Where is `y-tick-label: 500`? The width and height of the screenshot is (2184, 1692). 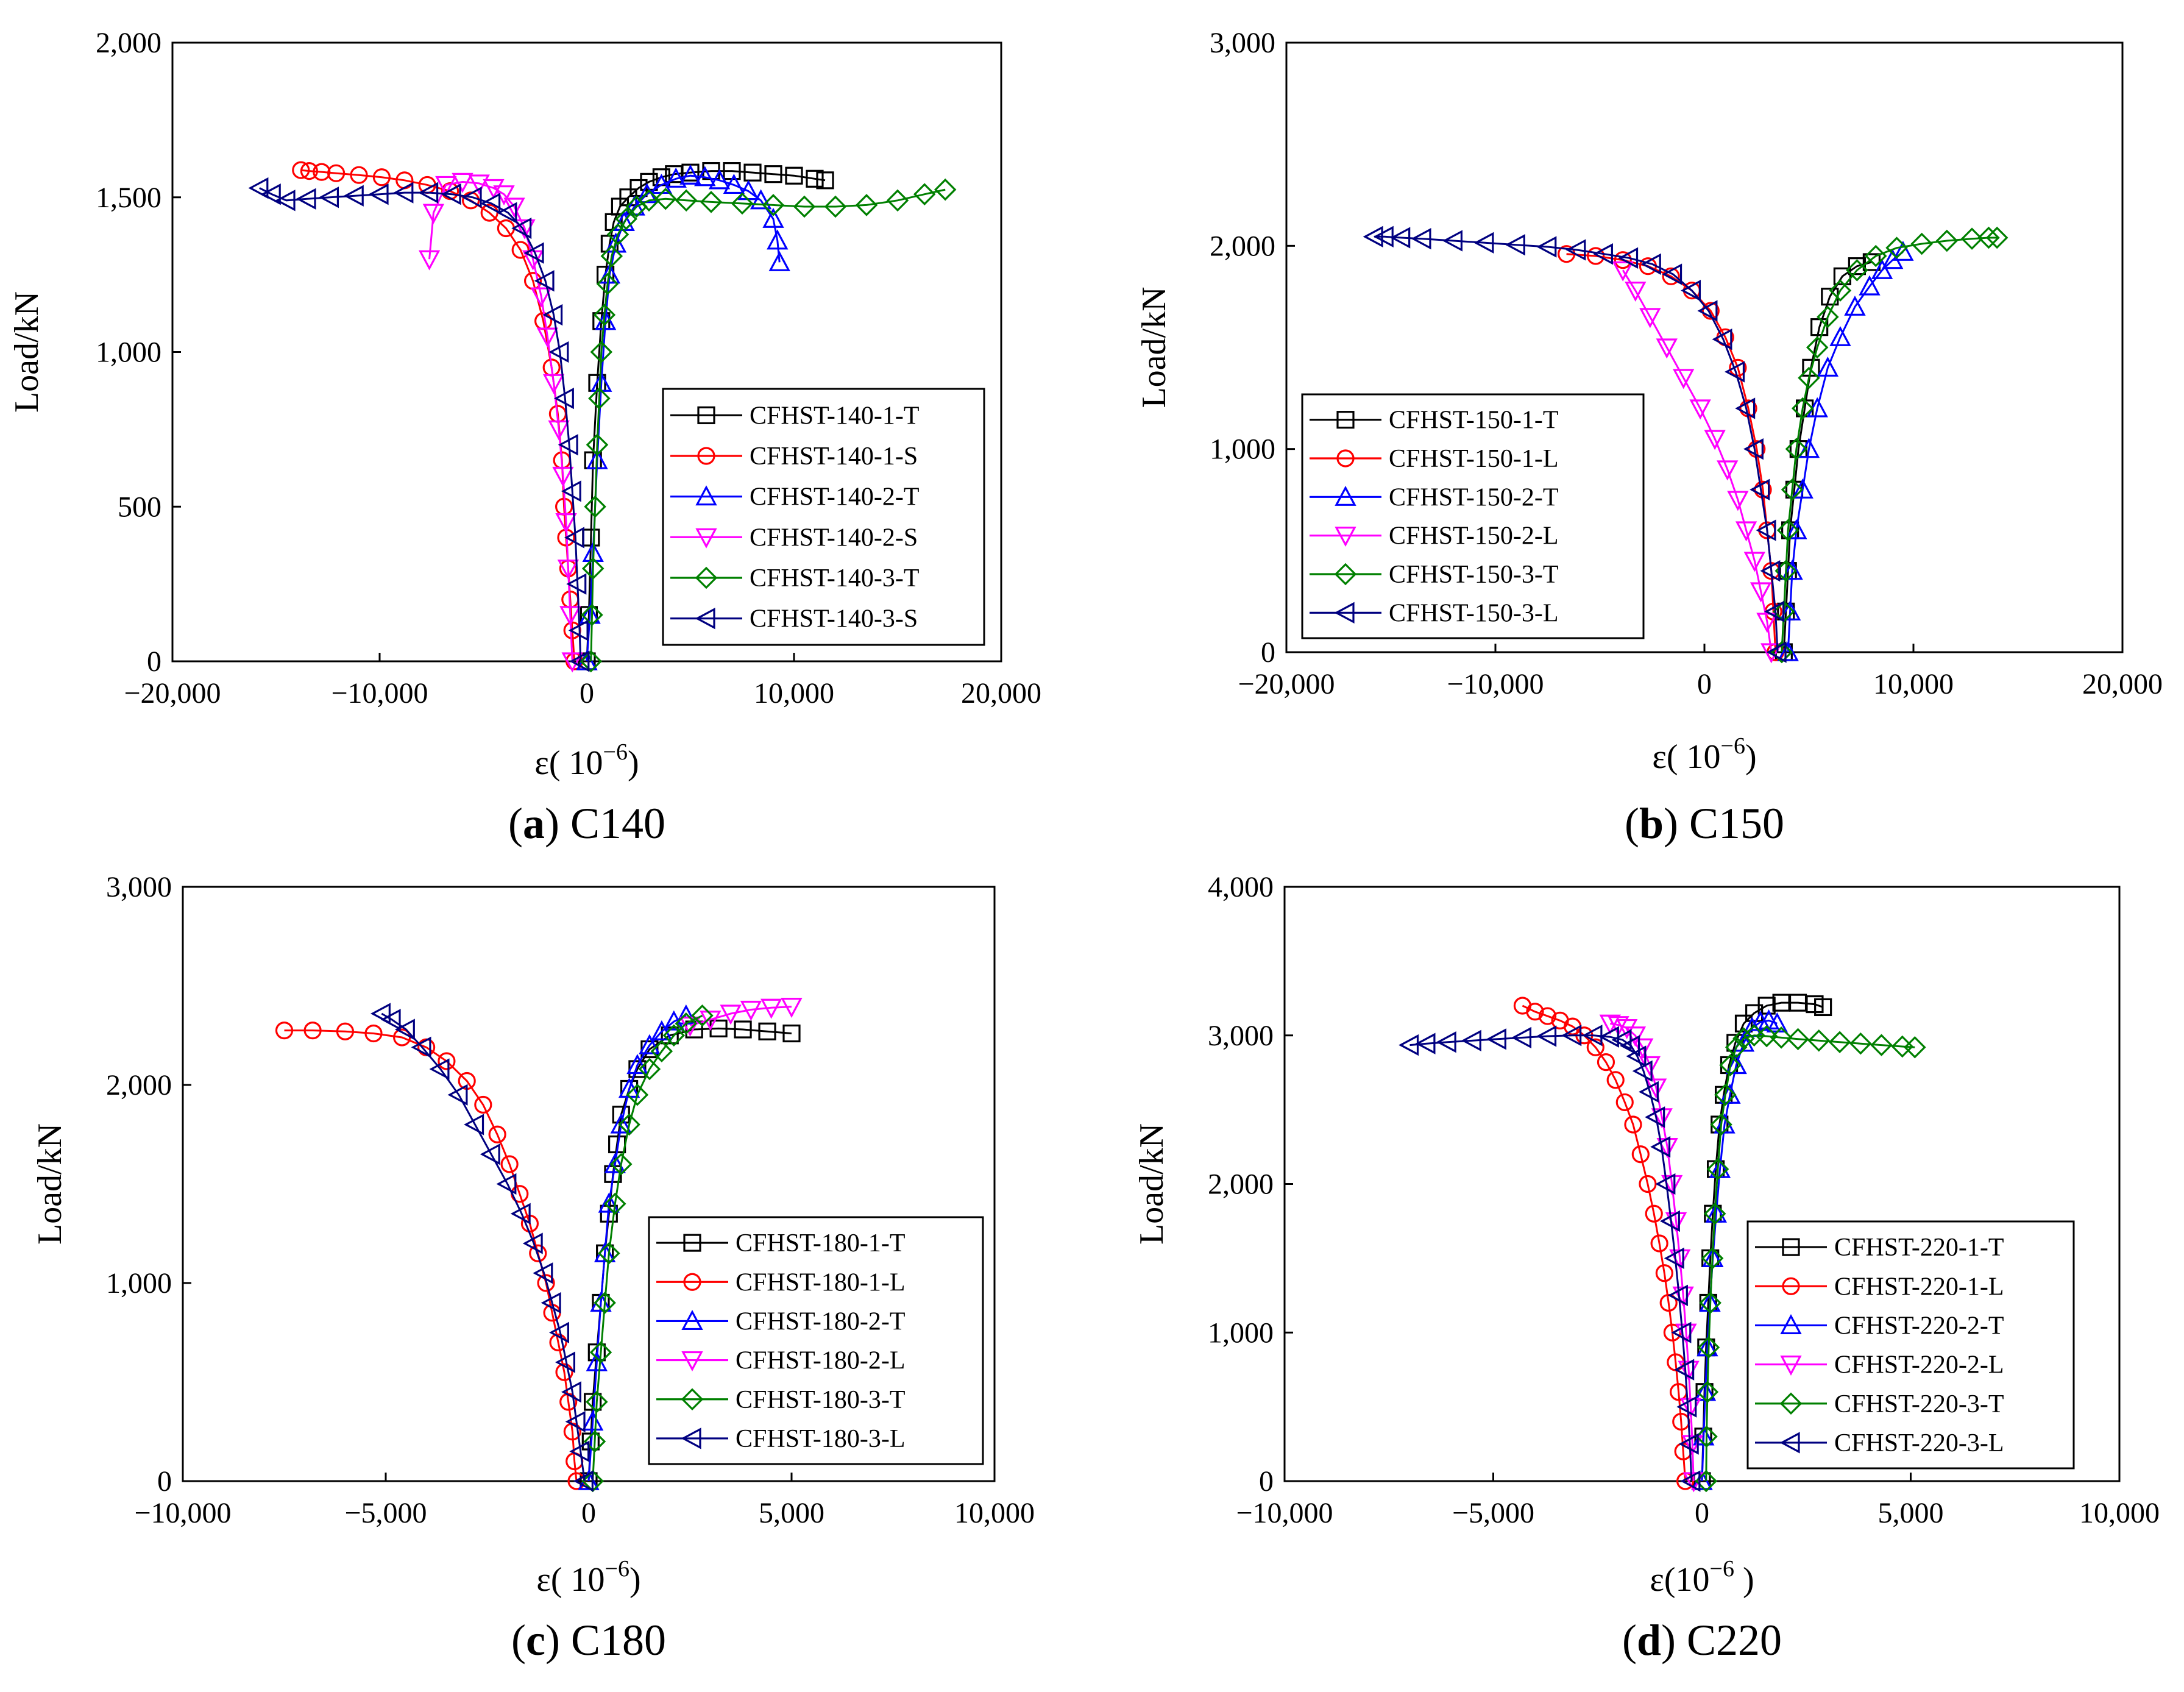 y-tick-label: 500 is located at coordinates (139, 507).